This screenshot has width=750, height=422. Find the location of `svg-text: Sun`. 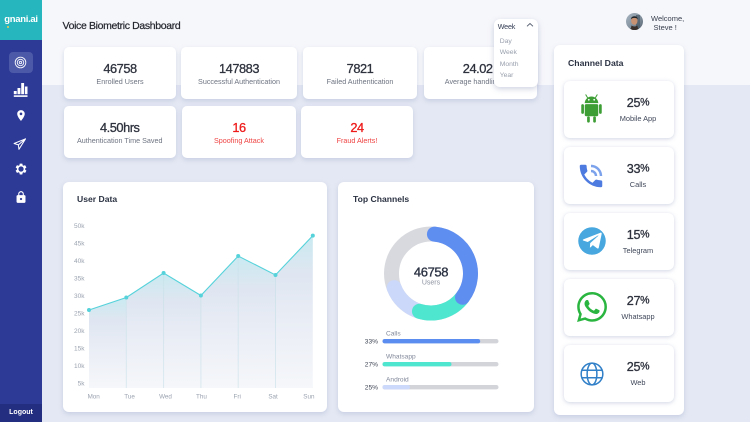

svg-text: Sun is located at coordinates (309, 397).